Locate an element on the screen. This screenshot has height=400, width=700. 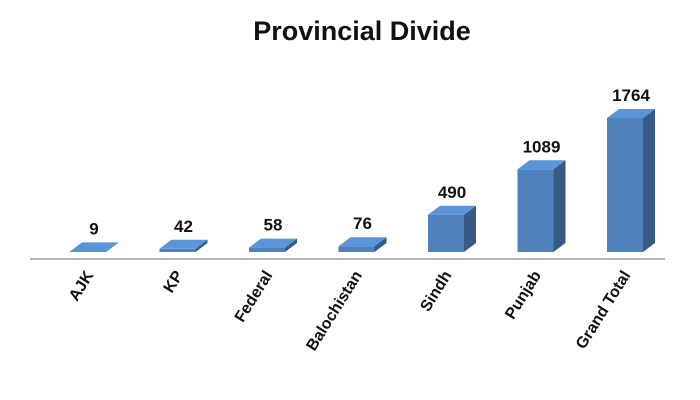
value-label: 1764 is located at coordinates (631, 95).